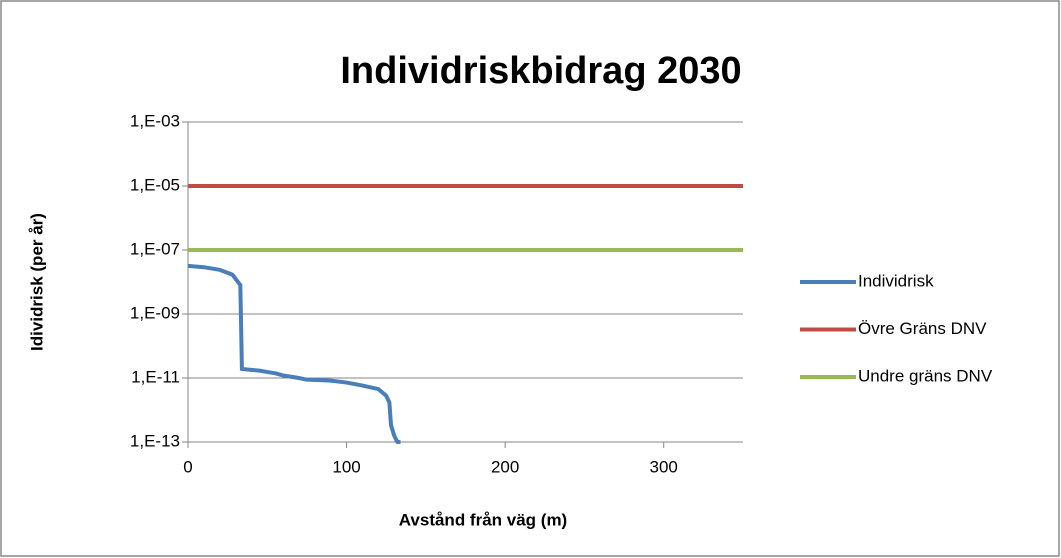  What do you see at coordinates (155, 248) in the screenshot?
I see `y-tick-label: 1,E-07` at bounding box center [155, 248].